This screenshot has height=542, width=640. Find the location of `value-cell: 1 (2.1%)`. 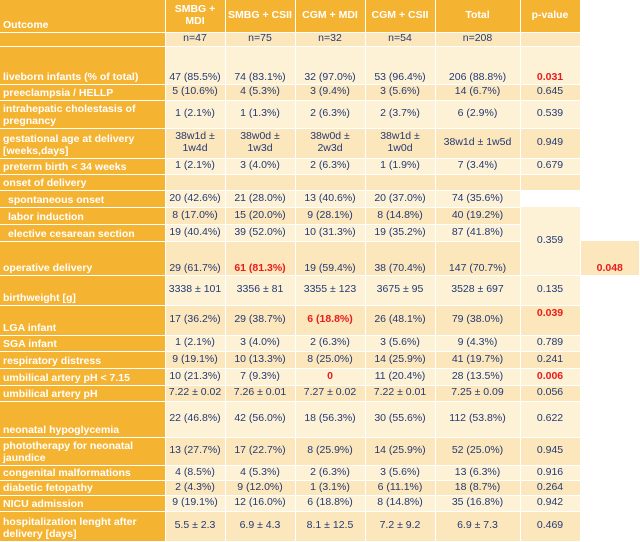

value-cell: 1 (2.1%) is located at coordinates (195, 343).